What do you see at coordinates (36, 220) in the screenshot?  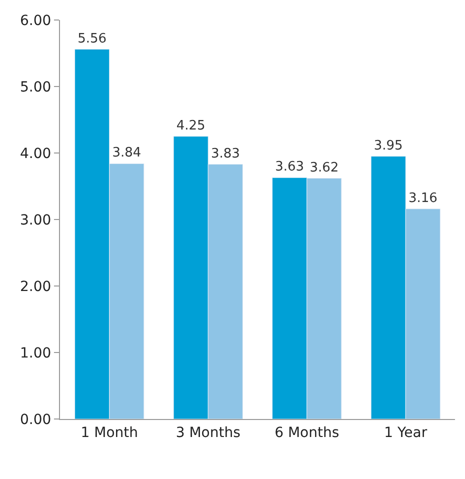 I see `y-tick-label: 3.00` at bounding box center [36, 220].